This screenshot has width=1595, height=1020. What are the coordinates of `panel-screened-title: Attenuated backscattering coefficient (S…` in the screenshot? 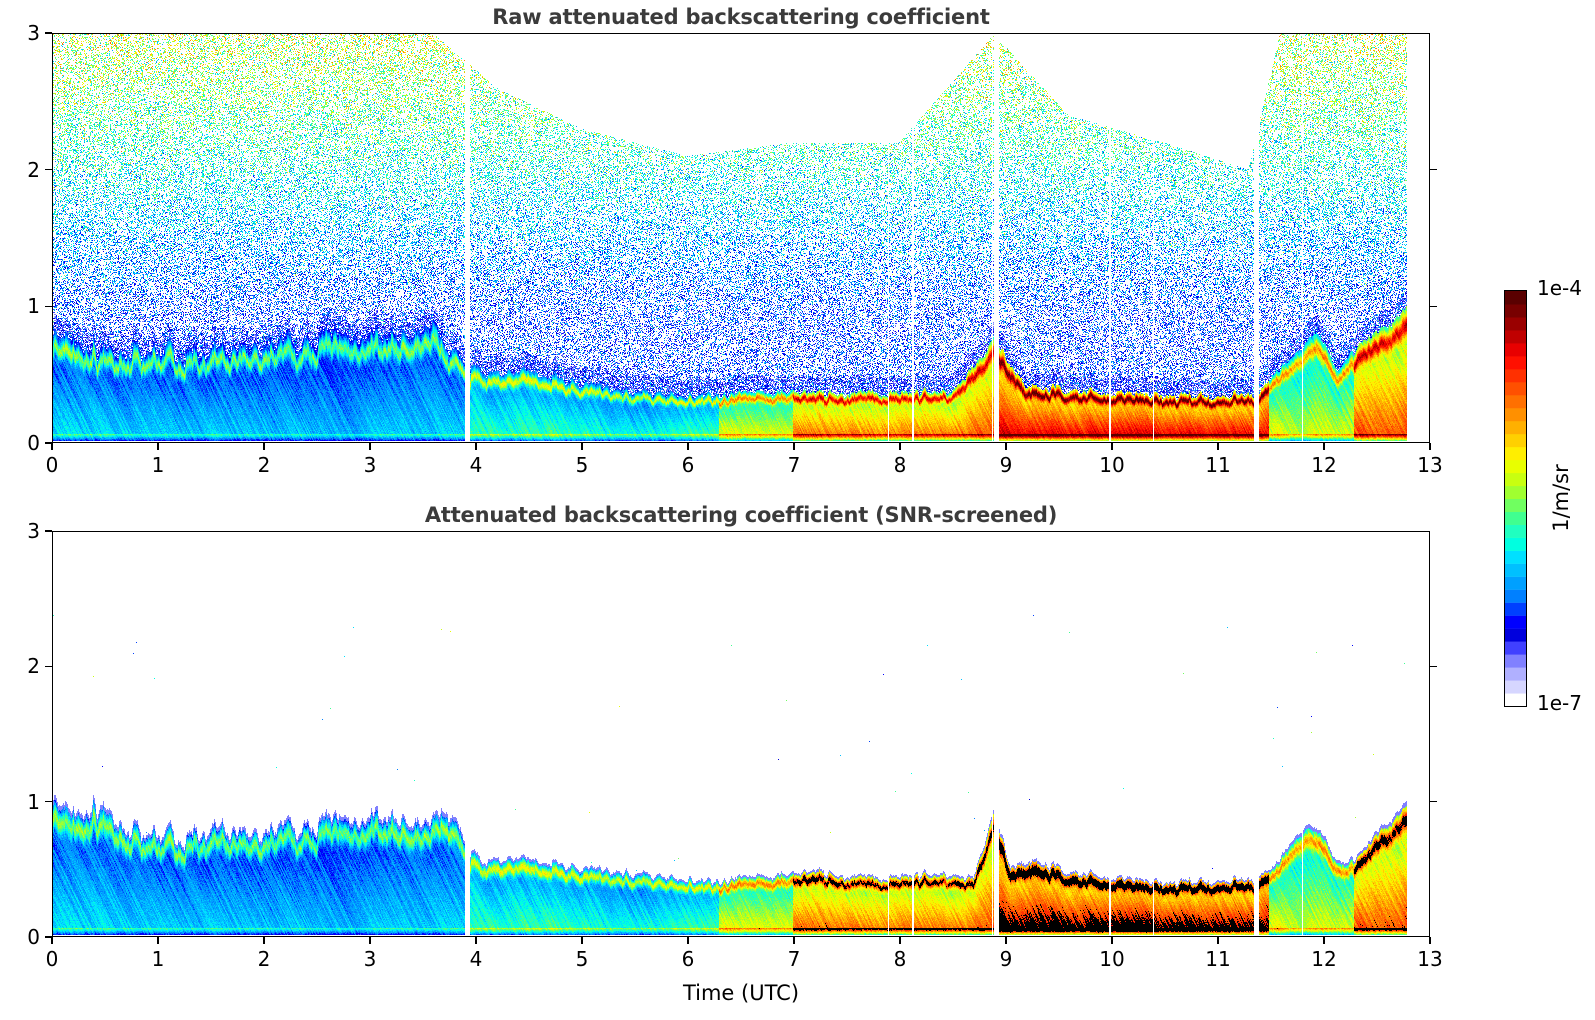 It's located at (741, 515).